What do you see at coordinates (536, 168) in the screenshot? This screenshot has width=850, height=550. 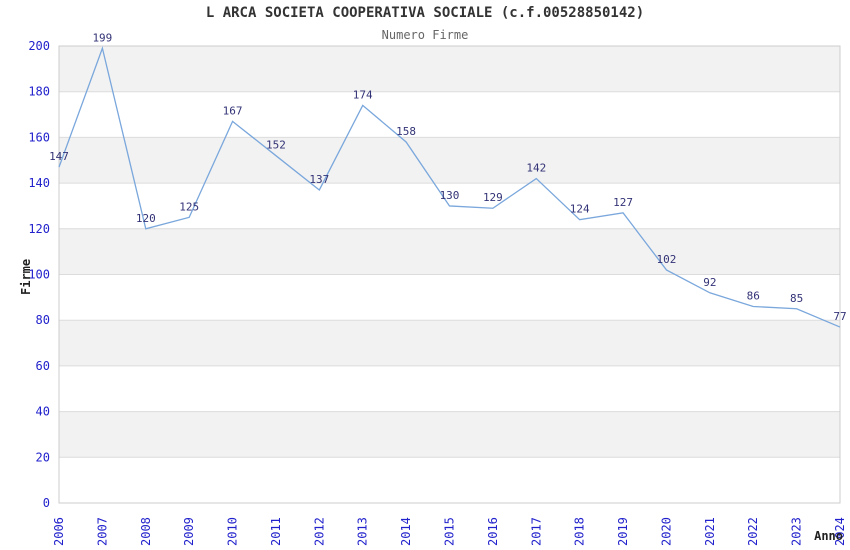 I see `data-point-label: 142` at bounding box center [536, 168].